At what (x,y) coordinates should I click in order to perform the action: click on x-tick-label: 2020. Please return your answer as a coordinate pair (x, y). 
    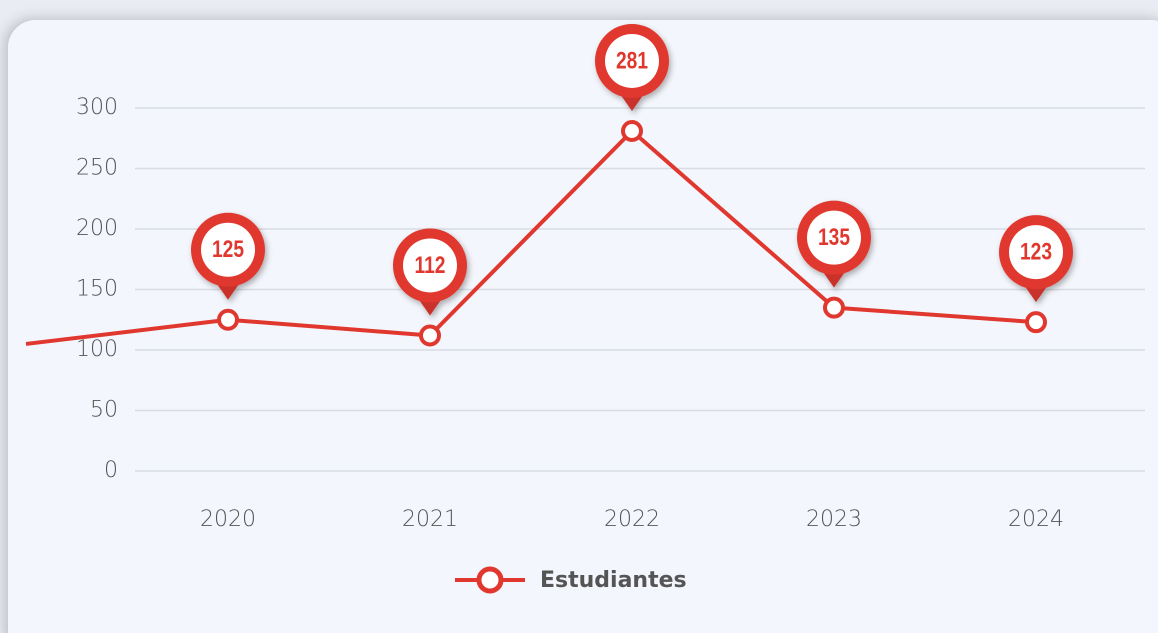
    Looking at the image, I should click on (228, 519).